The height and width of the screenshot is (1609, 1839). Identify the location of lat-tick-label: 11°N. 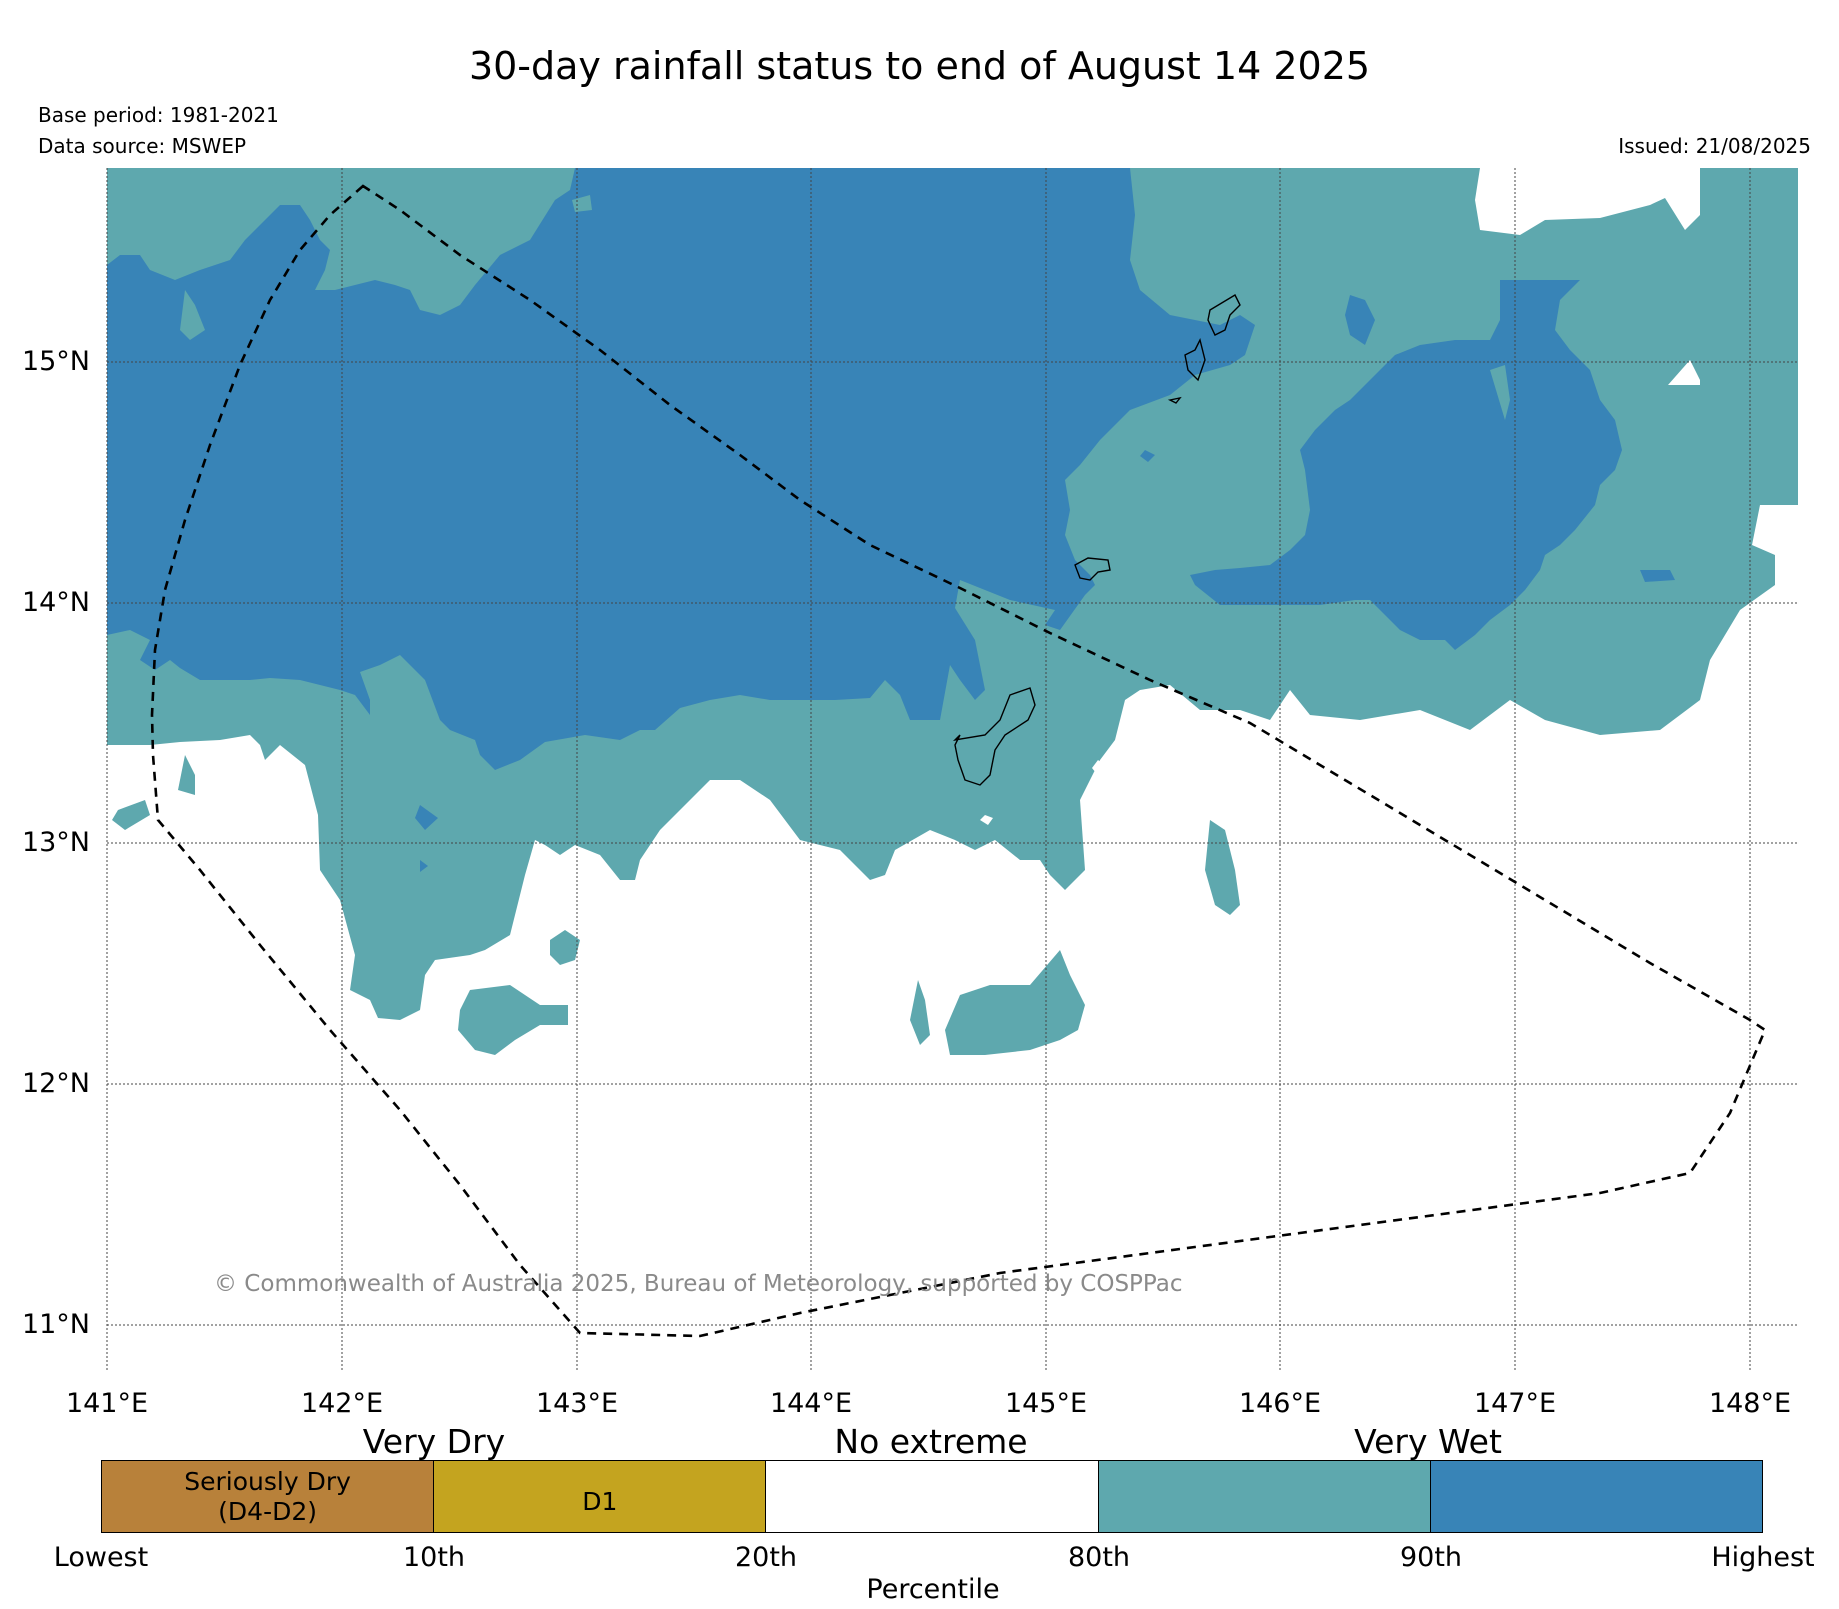
(55, 1324).